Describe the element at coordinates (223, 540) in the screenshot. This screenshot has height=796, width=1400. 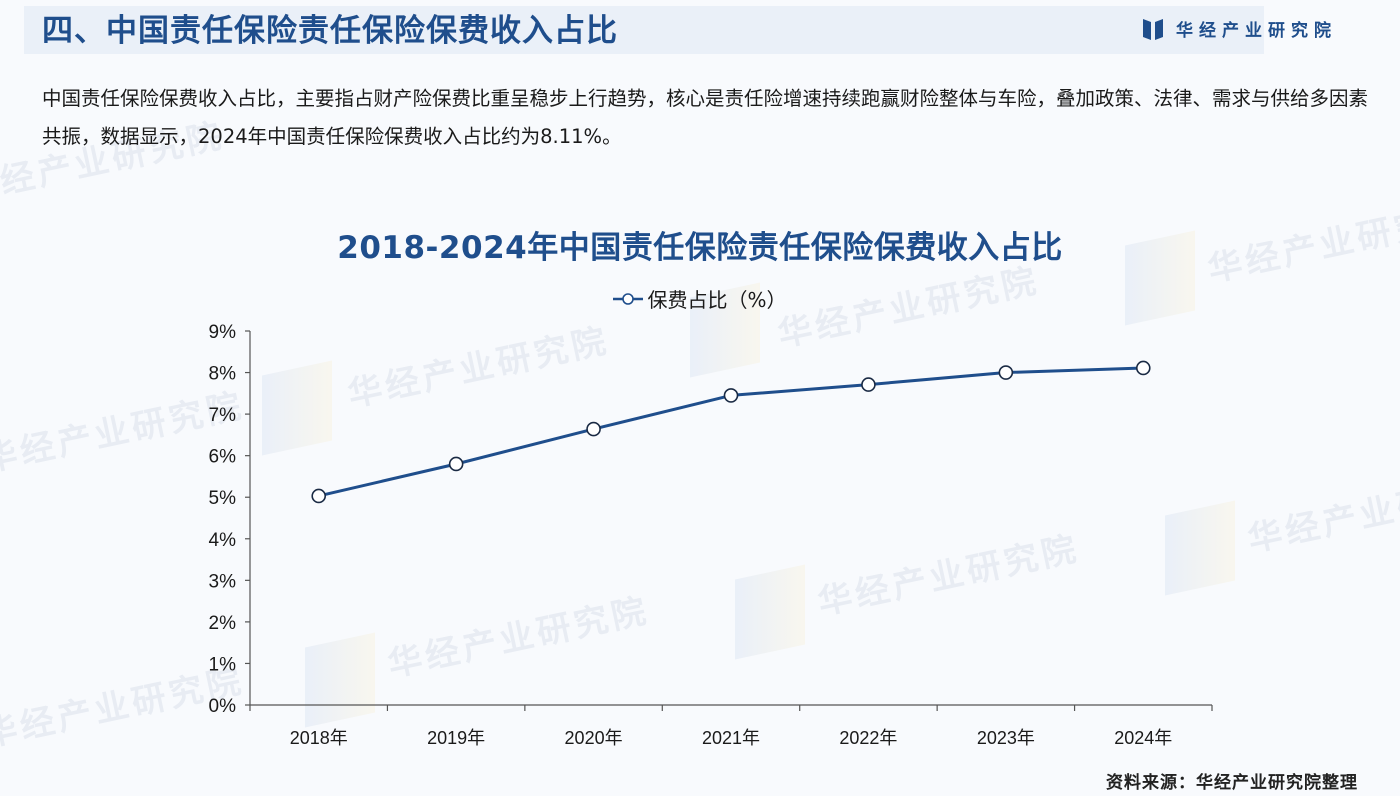
I see `y-tick-label: 4%` at that location.